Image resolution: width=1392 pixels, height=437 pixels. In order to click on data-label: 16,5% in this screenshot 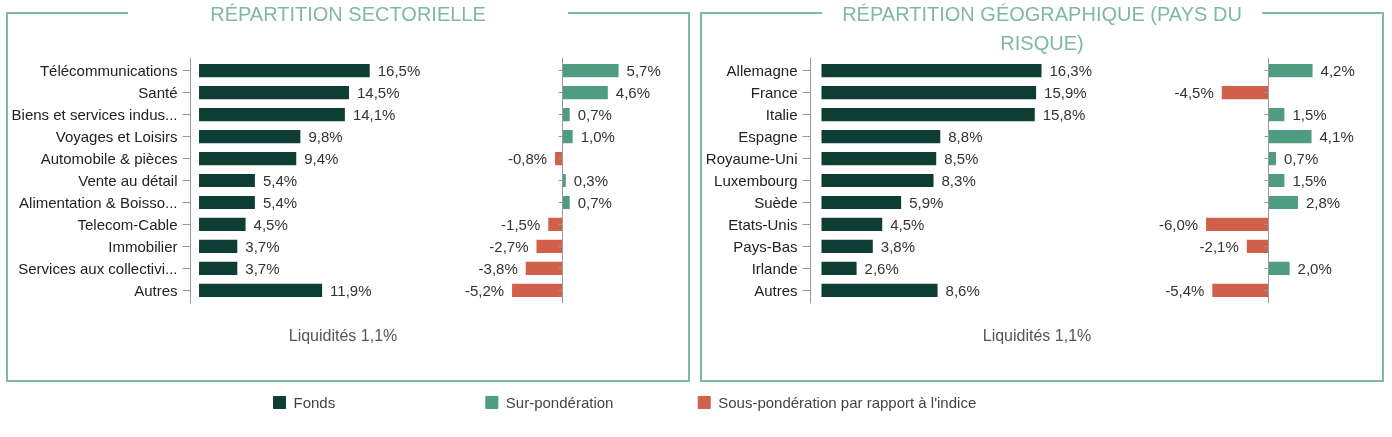, I will do `click(399, 71)`.